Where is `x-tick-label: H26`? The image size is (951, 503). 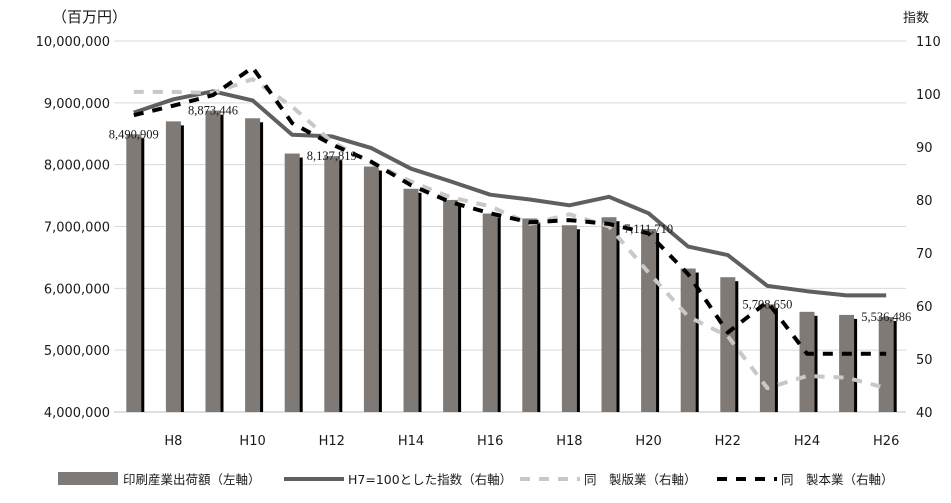
x-tick-label: H26 is located at coordinates (886, 441).